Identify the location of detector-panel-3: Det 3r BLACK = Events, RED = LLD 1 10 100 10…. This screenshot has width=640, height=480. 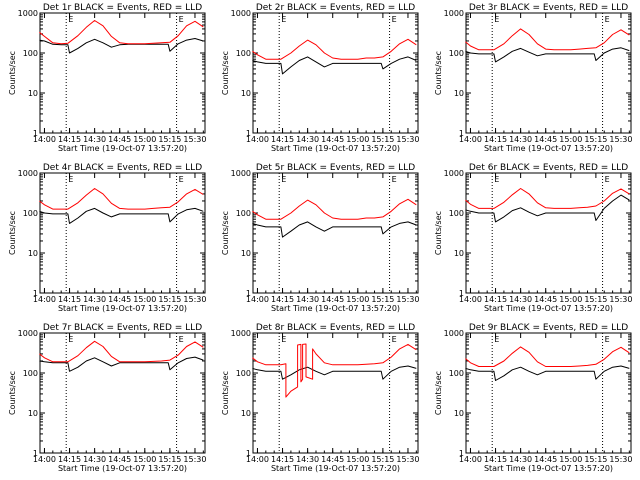
(533, 78).